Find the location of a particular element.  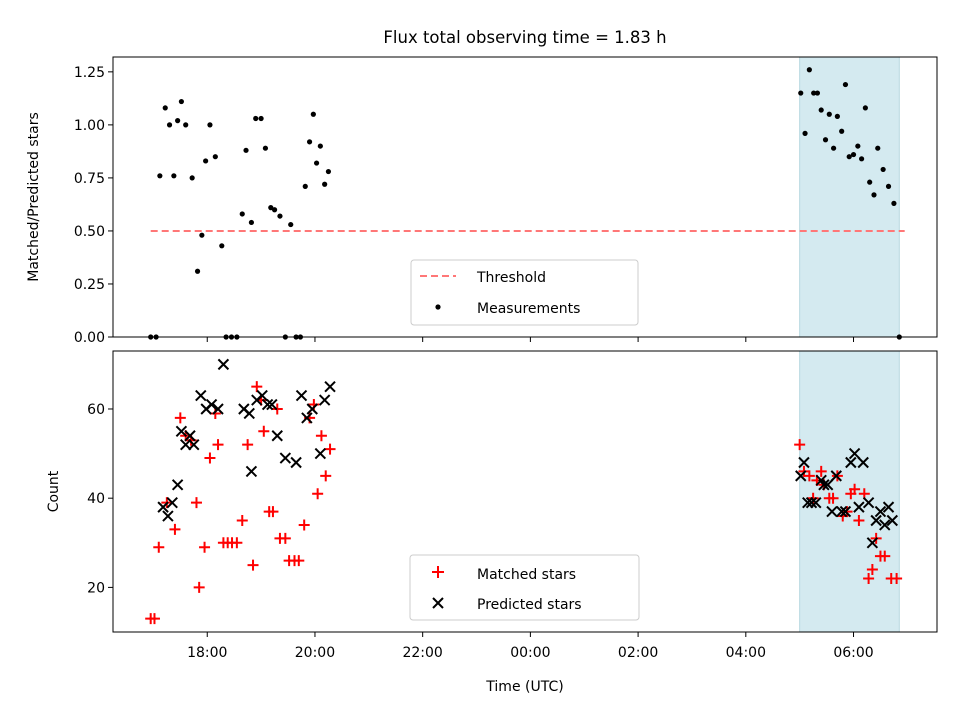

x-tick-label: 02:00 is located at coordinates (638, 653).